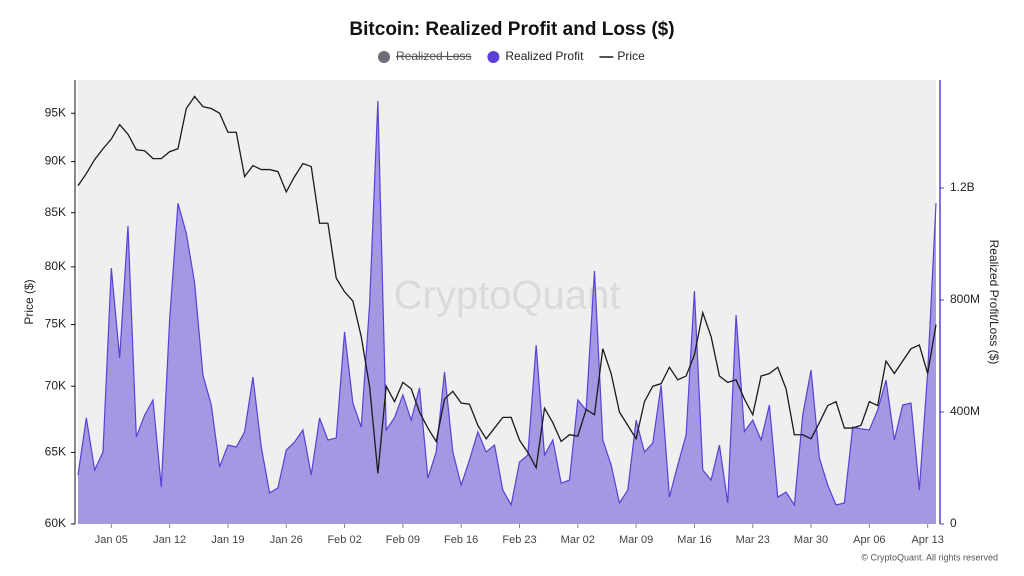  What do you see at coordinates (111, 540) in the screenshot?
I see `x-tick-label: Jan 05` at bounding box center [111, 540].